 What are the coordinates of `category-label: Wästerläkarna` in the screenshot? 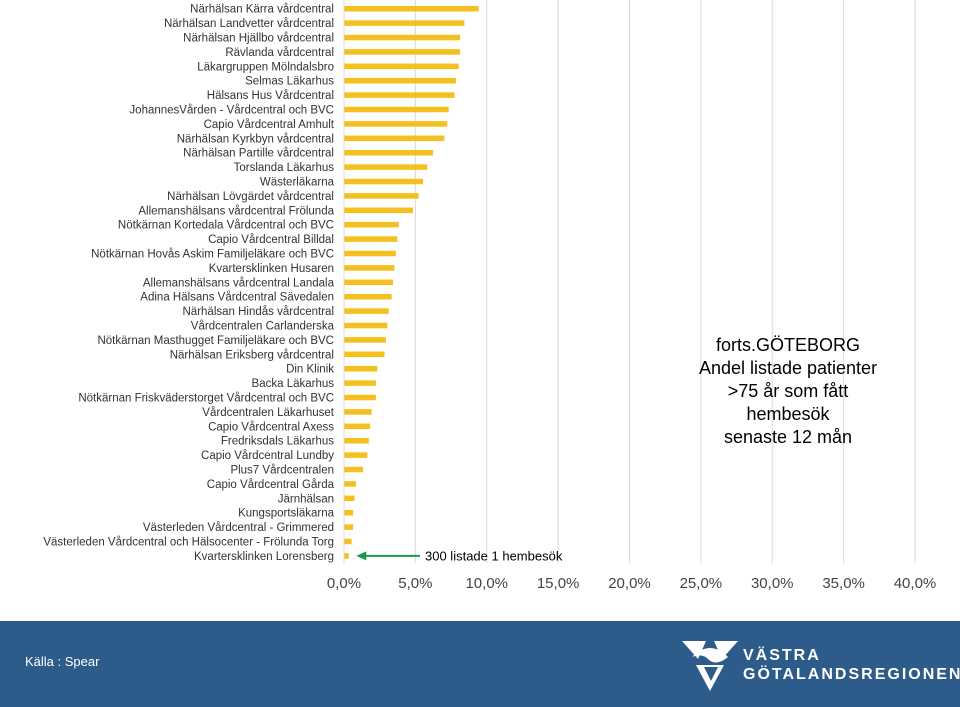 It's located at (297, 183).